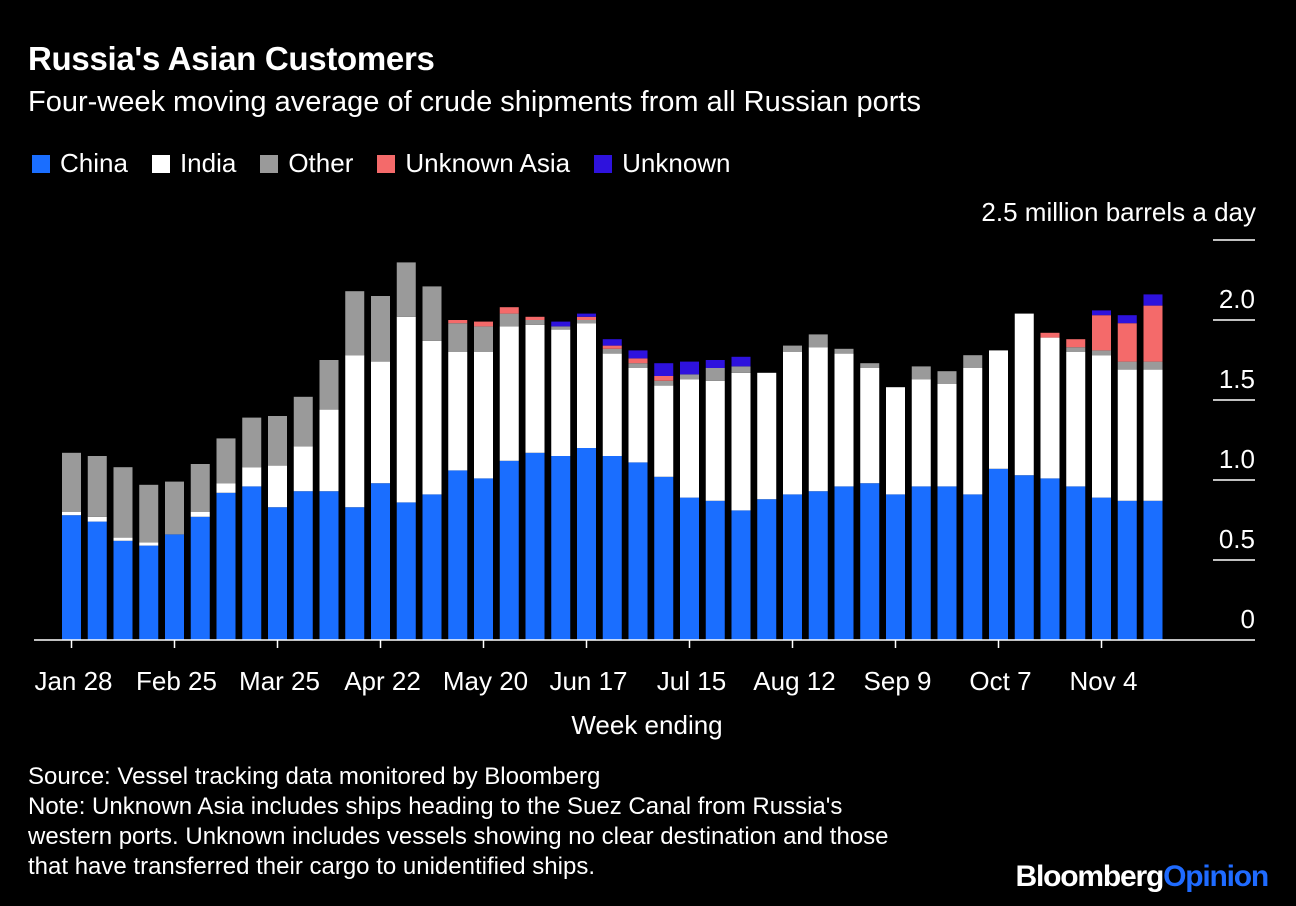 This screenshot has height=906, width=1296. I want to click on legend-swatch-india, so click(160, 163).